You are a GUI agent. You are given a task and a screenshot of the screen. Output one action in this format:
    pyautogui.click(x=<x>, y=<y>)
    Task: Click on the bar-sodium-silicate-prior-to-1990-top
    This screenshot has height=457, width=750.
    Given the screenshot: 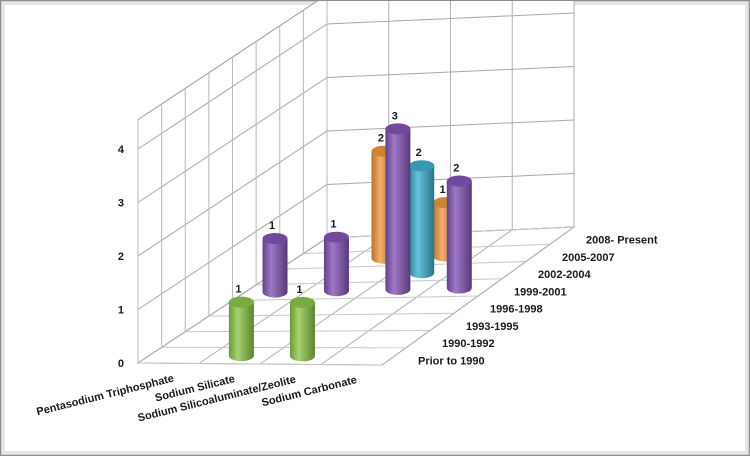 What is the action you would take?
    pyautogui.click(x=241, y=302)
    